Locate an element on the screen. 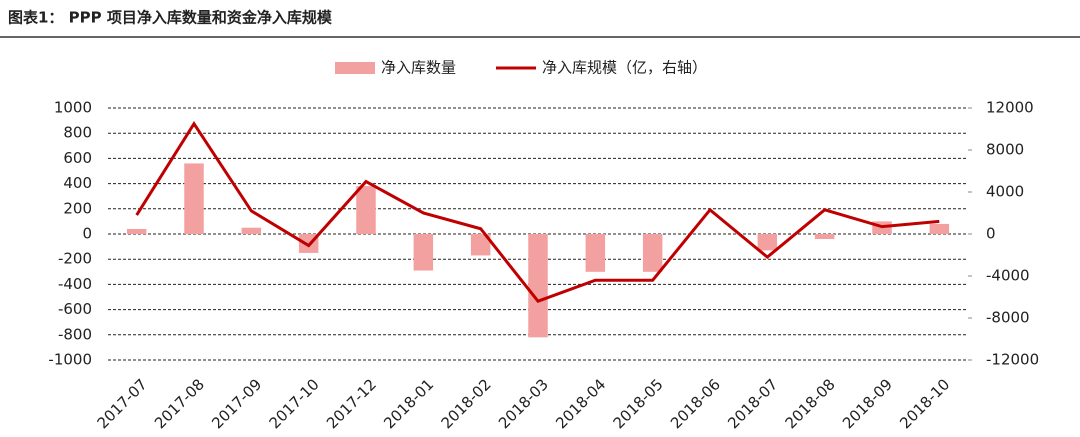  y-tick-label: 200 is located at coordinates (77, 208).